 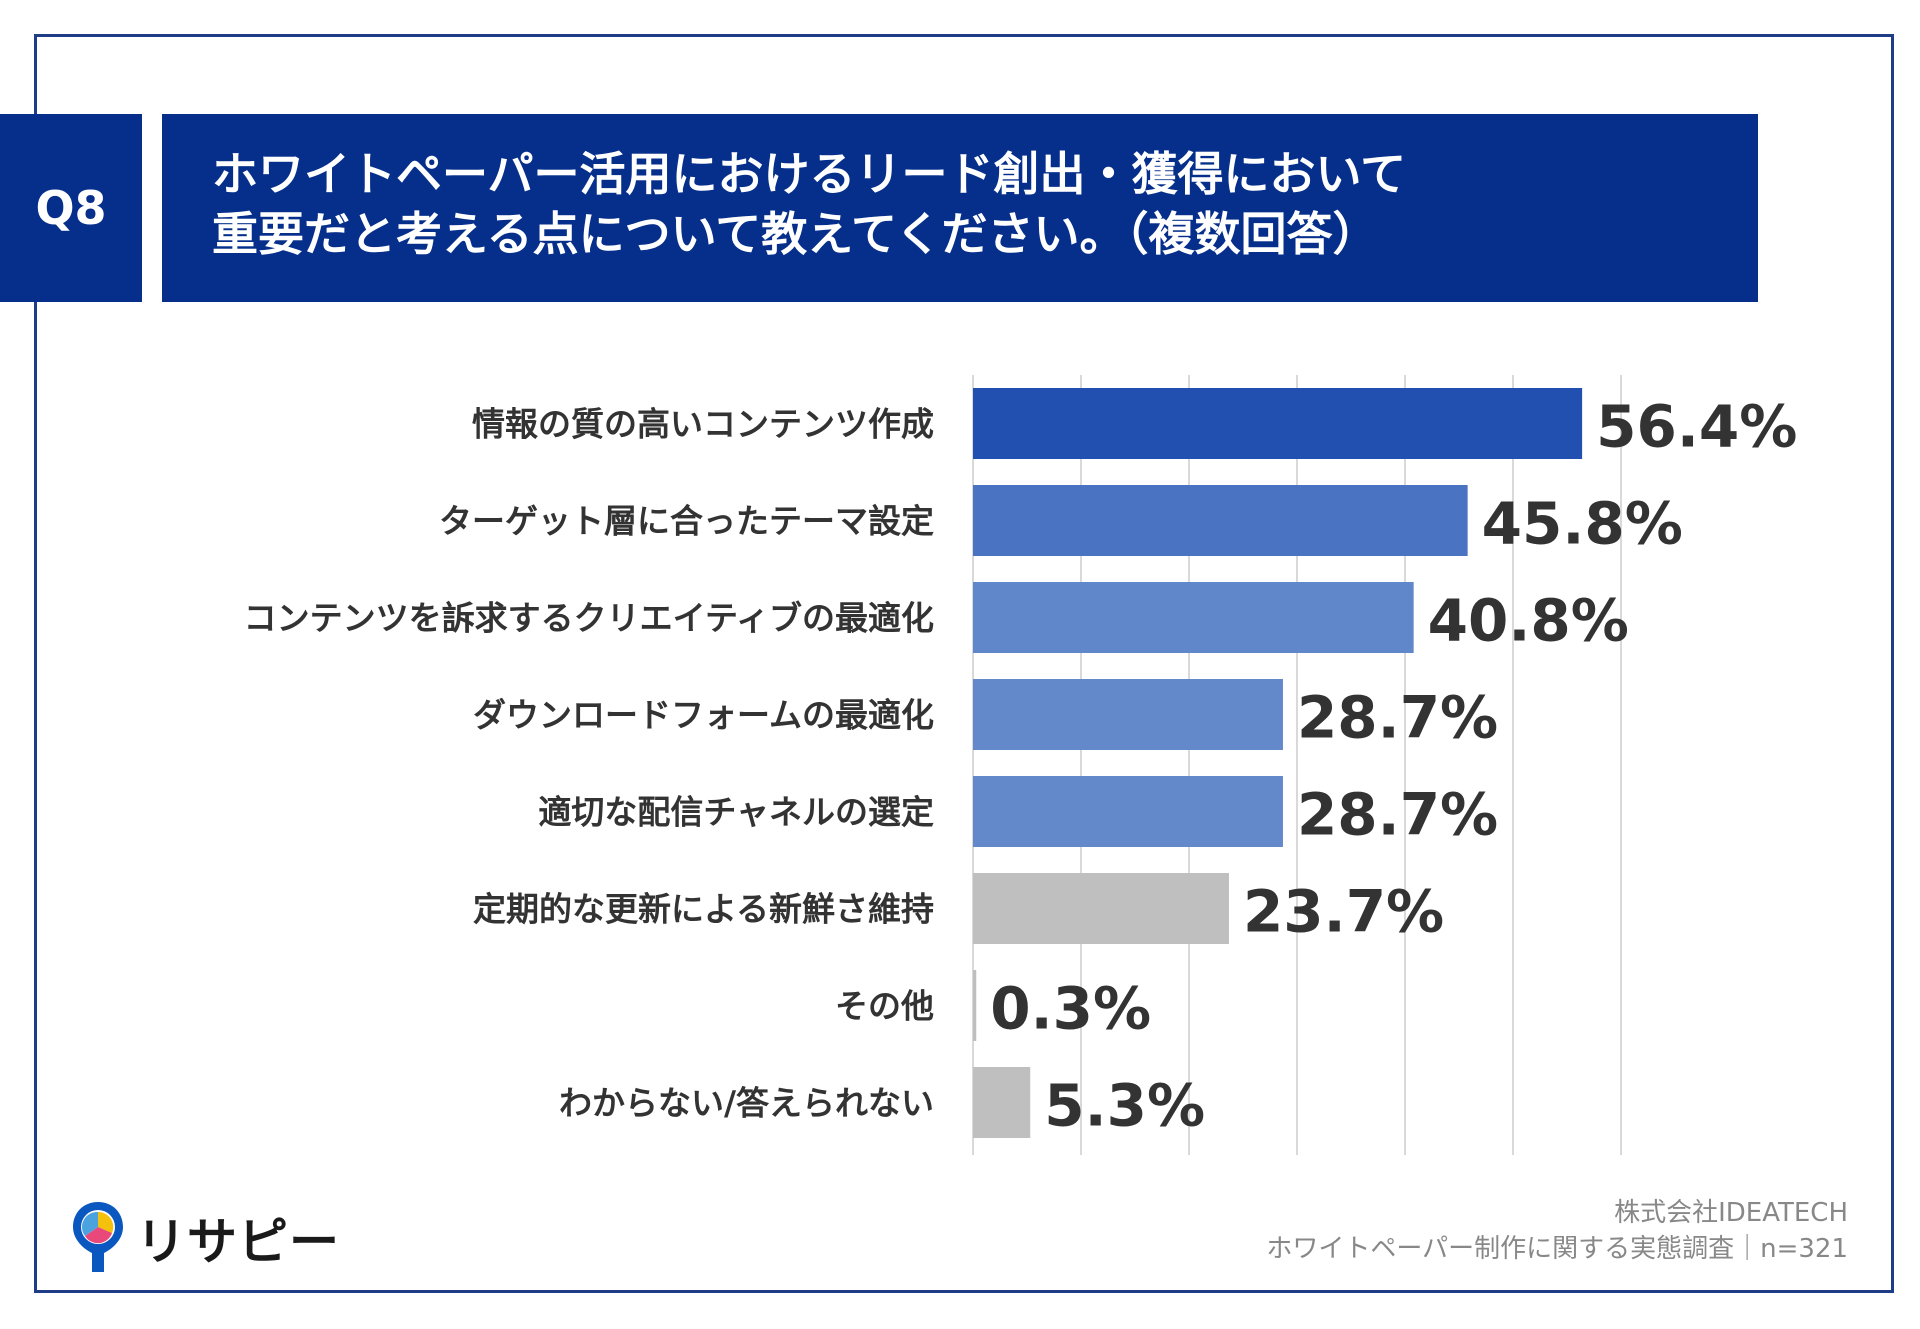 What do you see at coordinates (1557, 1249) in the screenshot?
I see `source-survey: ホワイトペーパー制作に関する実態調査｜n=321` at bounding box center [1557, 1249].